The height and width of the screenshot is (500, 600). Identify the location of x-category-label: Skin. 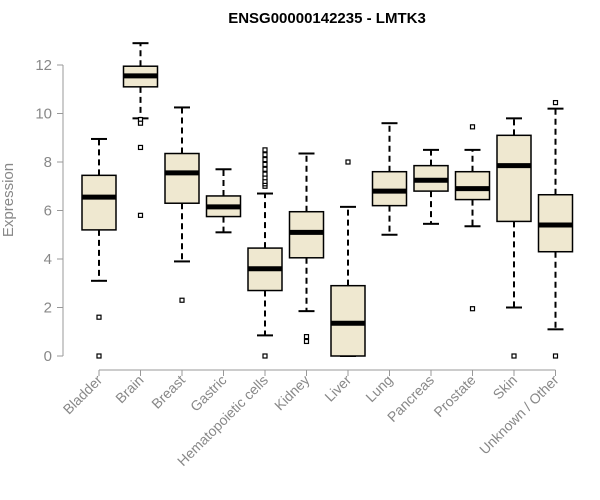
(505, 387).